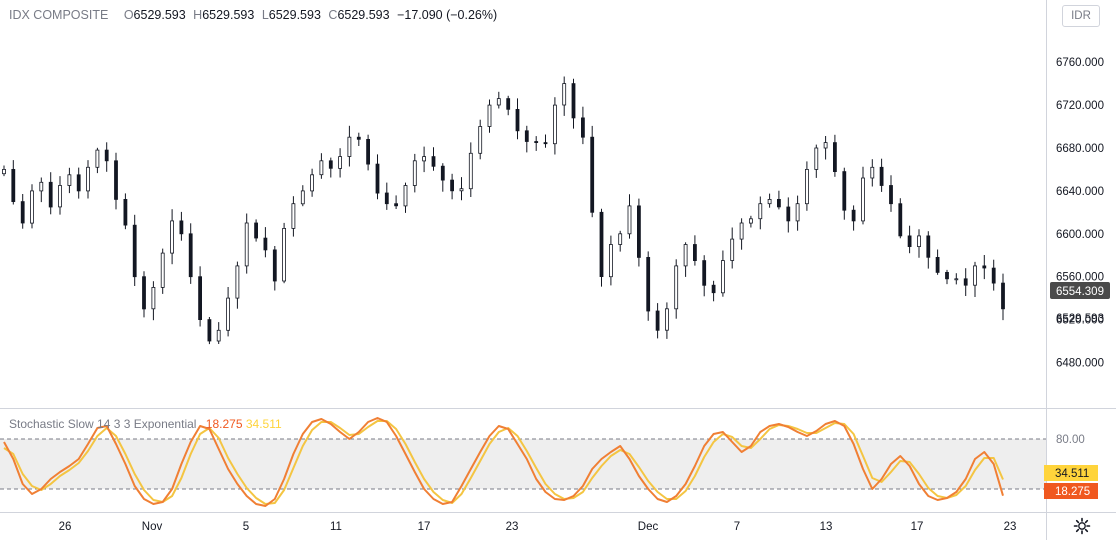 Image resolution: width=1116 pixels, height=545 pixels. I want to click on indicator-name: Stochastic Slow 14 3 3 Exponential, so click(103, 424).